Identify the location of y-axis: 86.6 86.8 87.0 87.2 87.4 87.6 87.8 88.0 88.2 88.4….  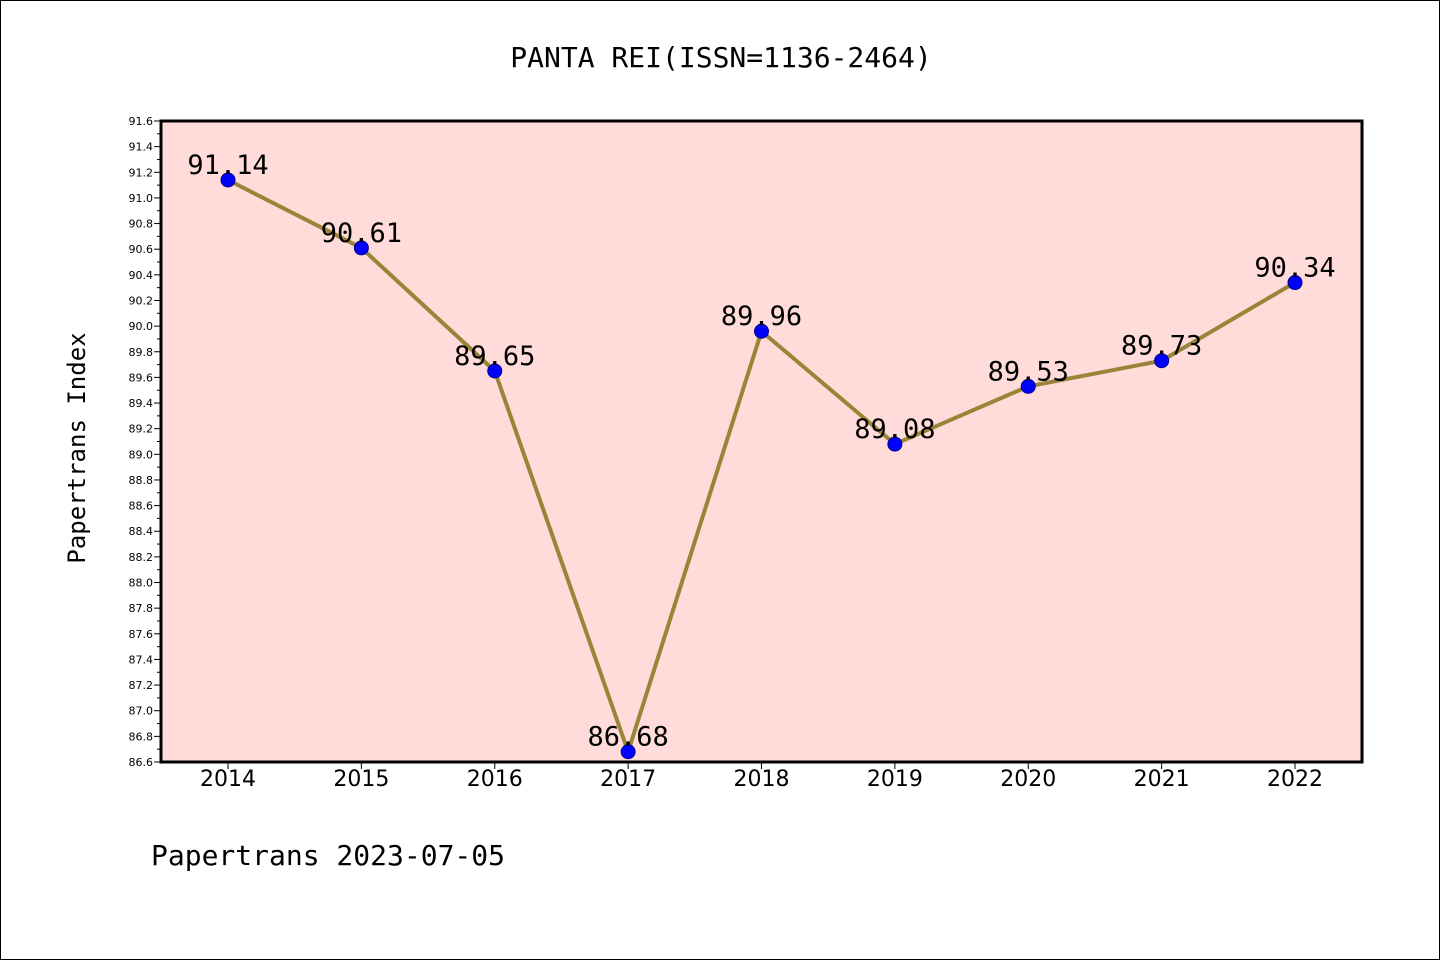
(145, 442).